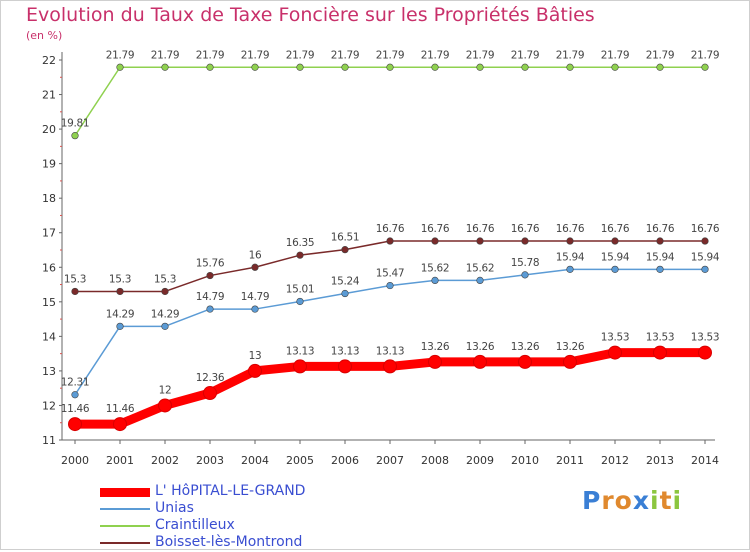 The height and width of the screenshot is (552, 750). What do you see at coordinates (165, 390) in the screenshot?
I see `data-label: 12` at bounding box center [165, 390].